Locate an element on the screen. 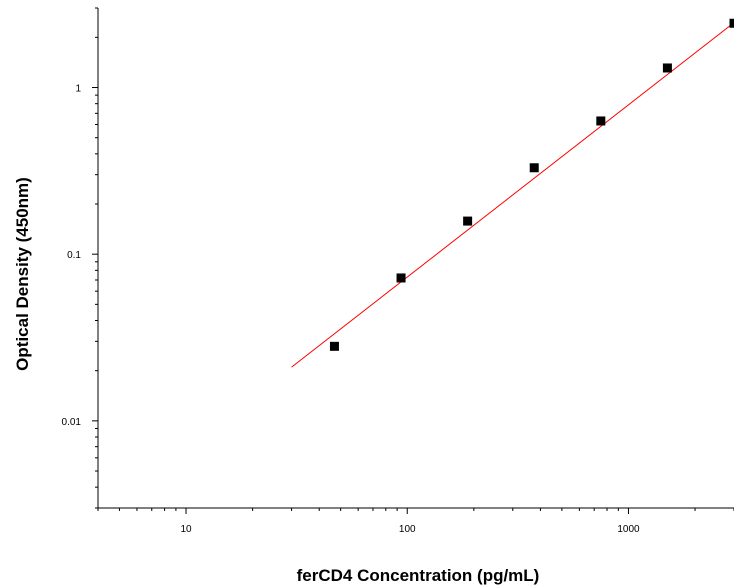  y-ticks: 0.01 0.1 1 is located at coordinates (80, 258).